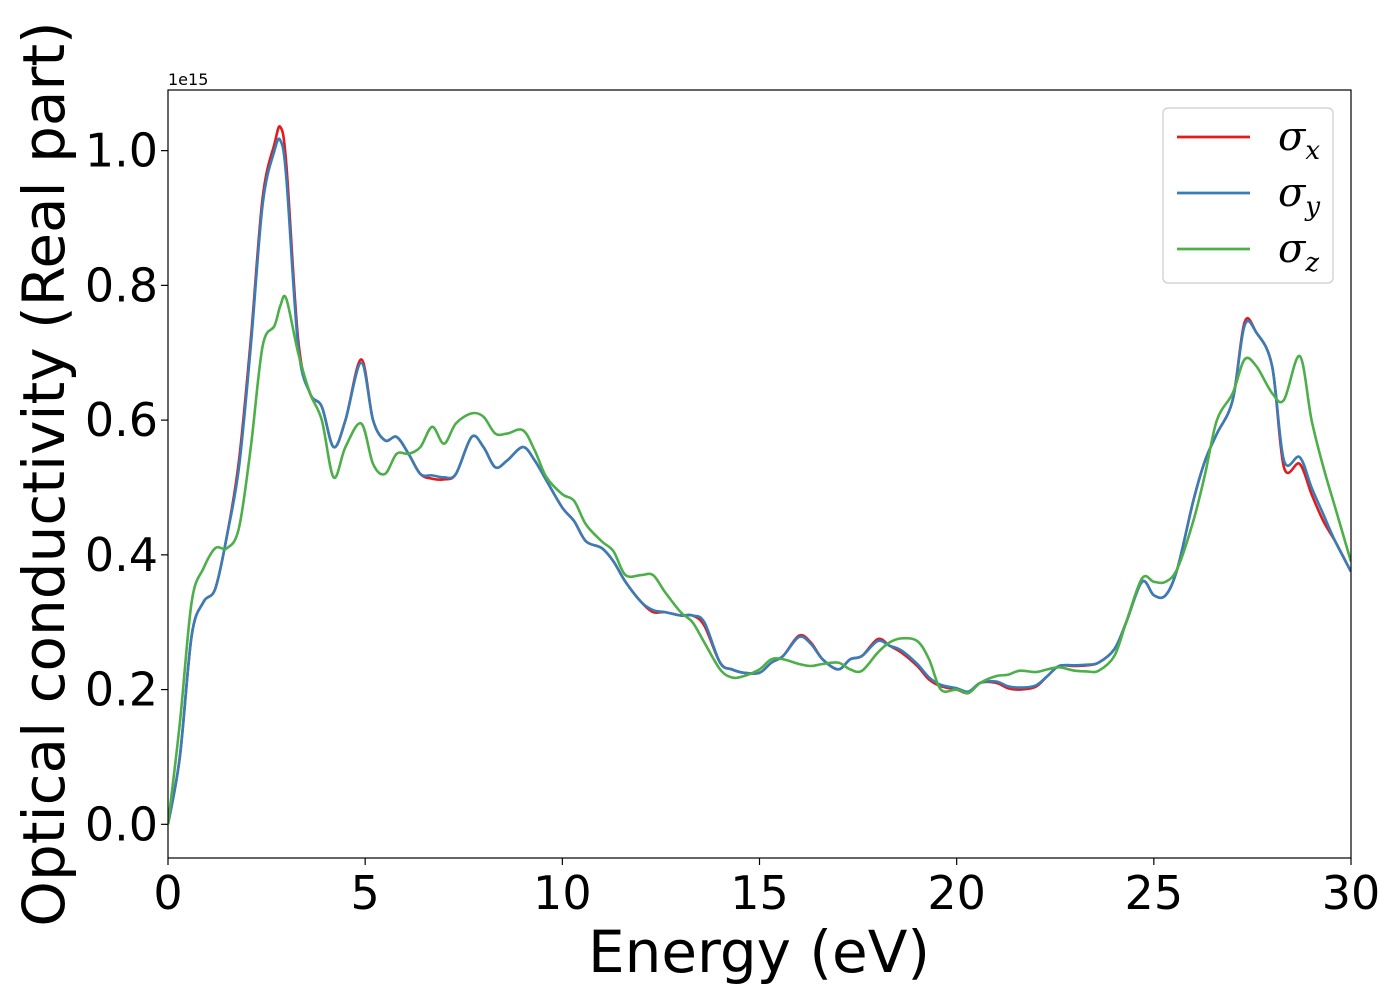  Describe the element at coordinates (126, 487) in the screenshot. I see `y-ticks: 0.0 0.2 0.4 0.6 0.8 1.0` at that location.